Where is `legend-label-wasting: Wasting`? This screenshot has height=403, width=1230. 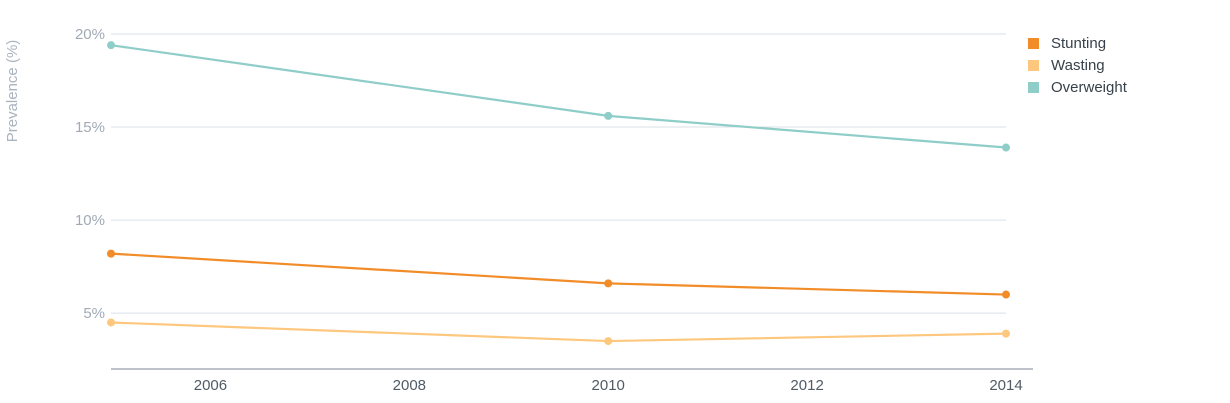
legend-label-wasting: Wasting is located at coordinates (1078, 65).